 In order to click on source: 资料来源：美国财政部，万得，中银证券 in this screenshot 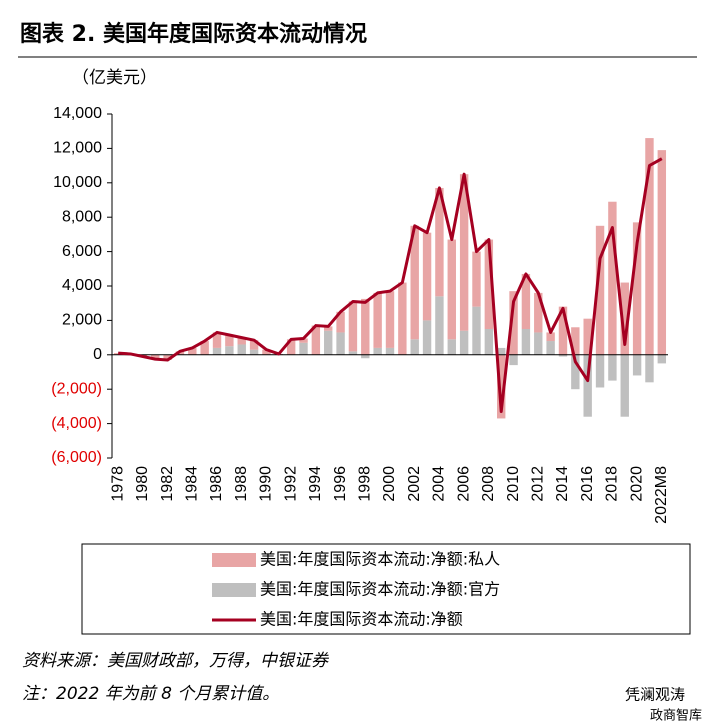, I will do `click(176, 661)`.